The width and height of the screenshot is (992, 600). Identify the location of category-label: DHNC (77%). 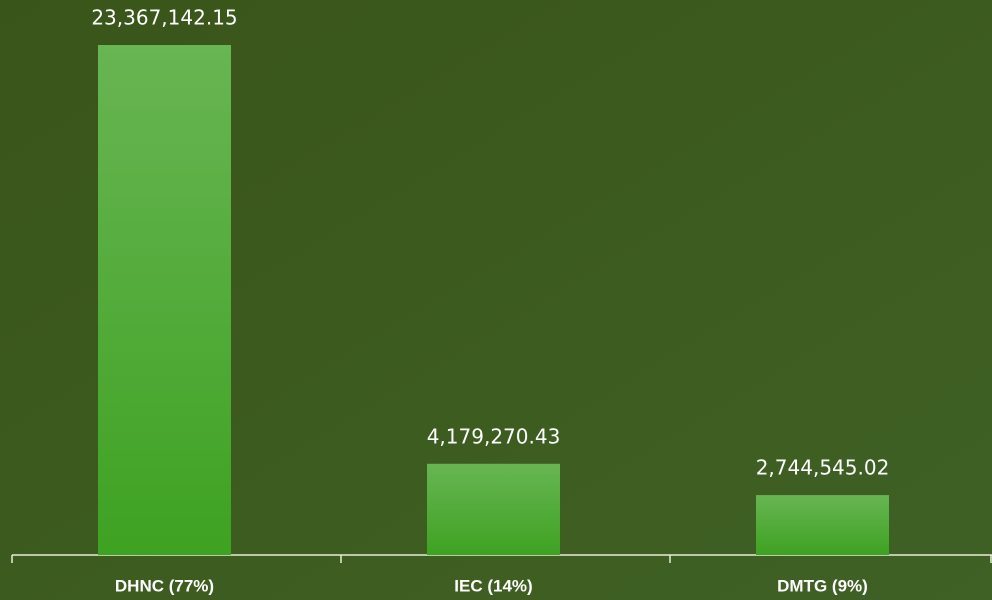
(164, 585).